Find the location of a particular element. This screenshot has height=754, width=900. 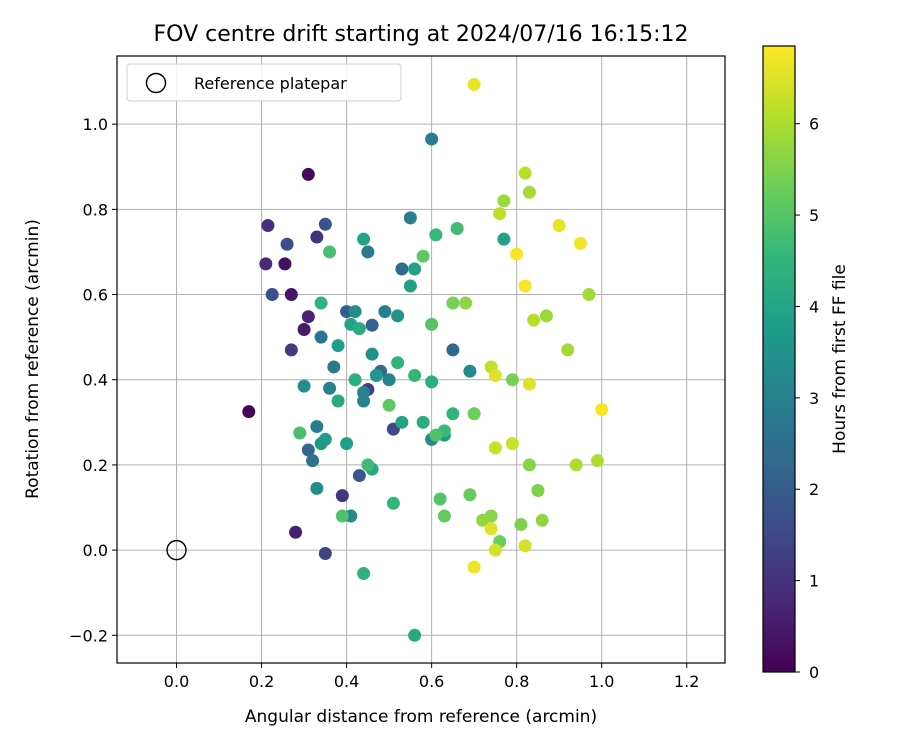

x-tick-label: 0.2 is located at coordinates (261, 681).